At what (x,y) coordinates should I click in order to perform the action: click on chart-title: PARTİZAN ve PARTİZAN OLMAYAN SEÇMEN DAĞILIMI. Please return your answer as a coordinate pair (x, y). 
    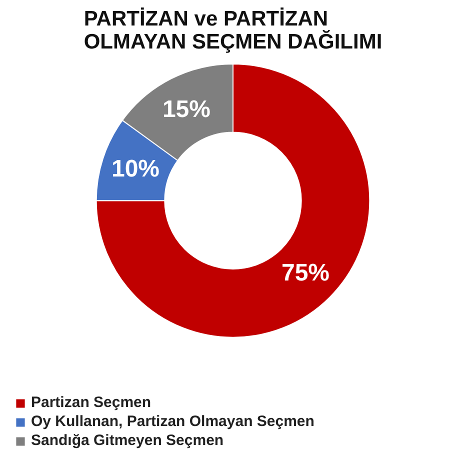
    Looking at the image, I should click on (233, 31).